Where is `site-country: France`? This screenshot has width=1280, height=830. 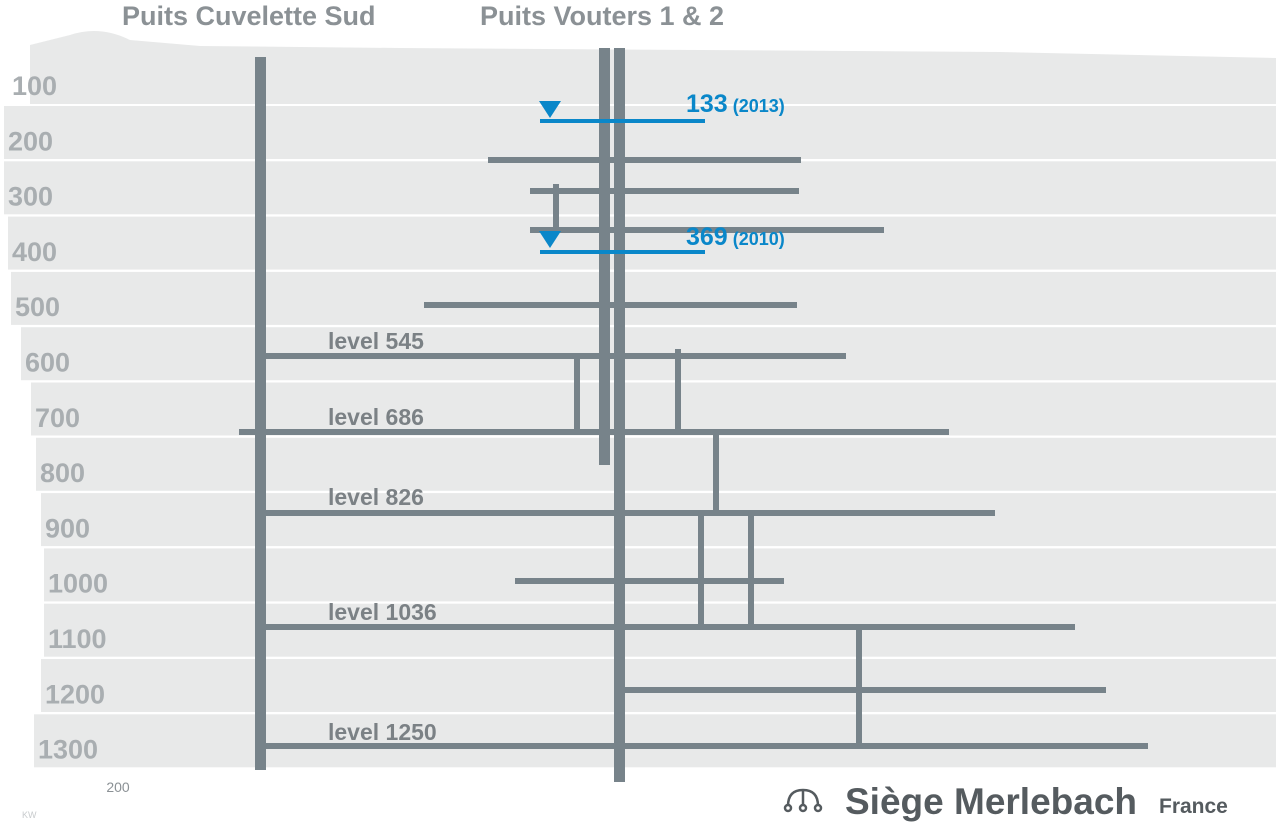 site-country: France is located at coordinates (1193, 806).